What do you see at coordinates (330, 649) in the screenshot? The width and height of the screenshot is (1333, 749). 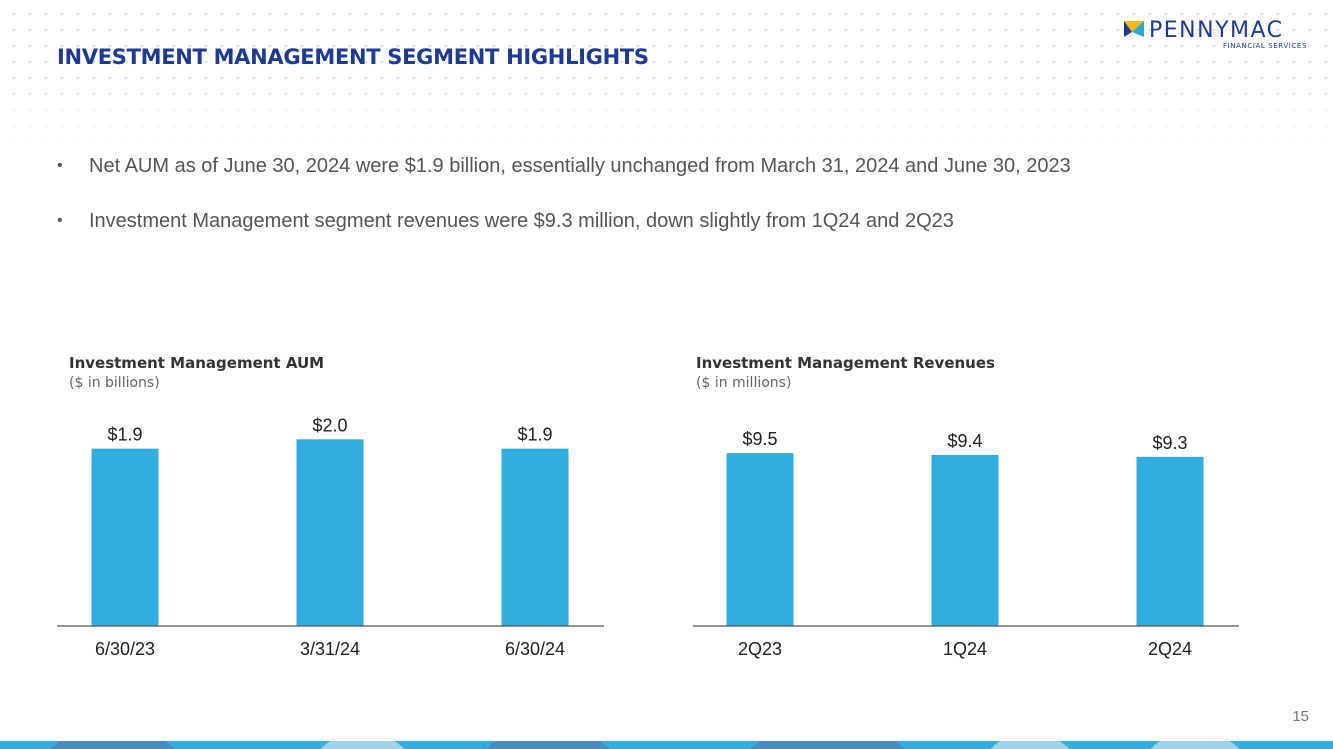 I see `aum-x-tick-label-2: 3/31/24` at bounding box center [330, 649].